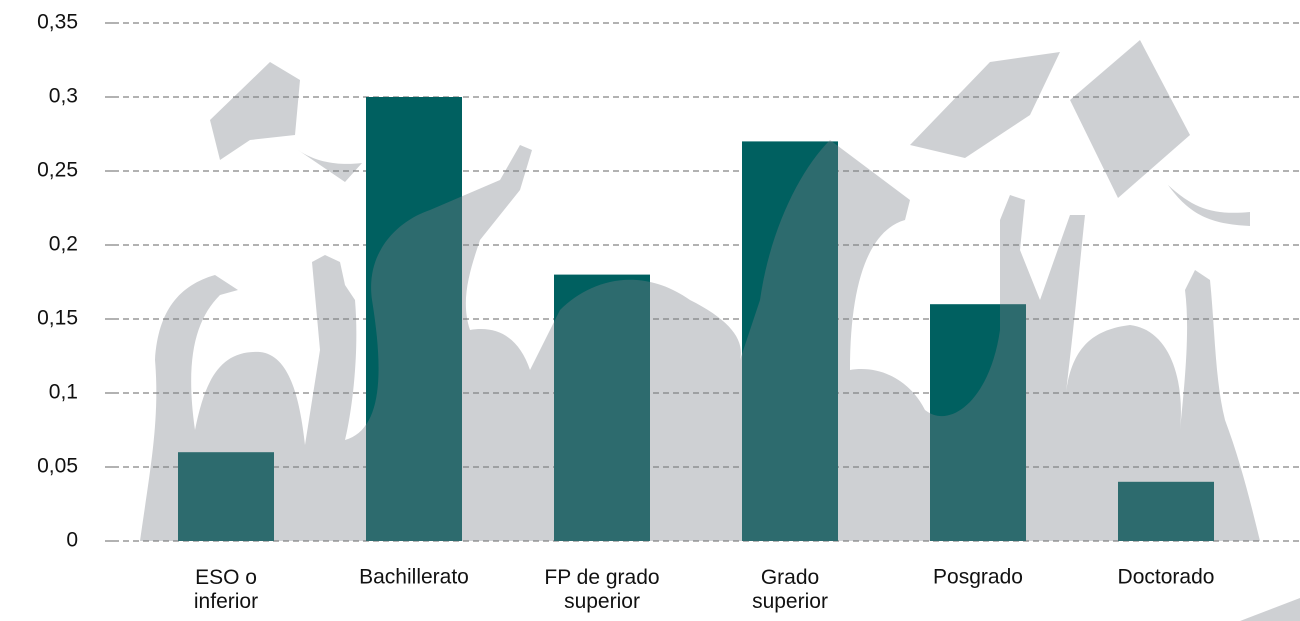  I want to click on x-tick-label: Doctorado, so click(1166, 577).